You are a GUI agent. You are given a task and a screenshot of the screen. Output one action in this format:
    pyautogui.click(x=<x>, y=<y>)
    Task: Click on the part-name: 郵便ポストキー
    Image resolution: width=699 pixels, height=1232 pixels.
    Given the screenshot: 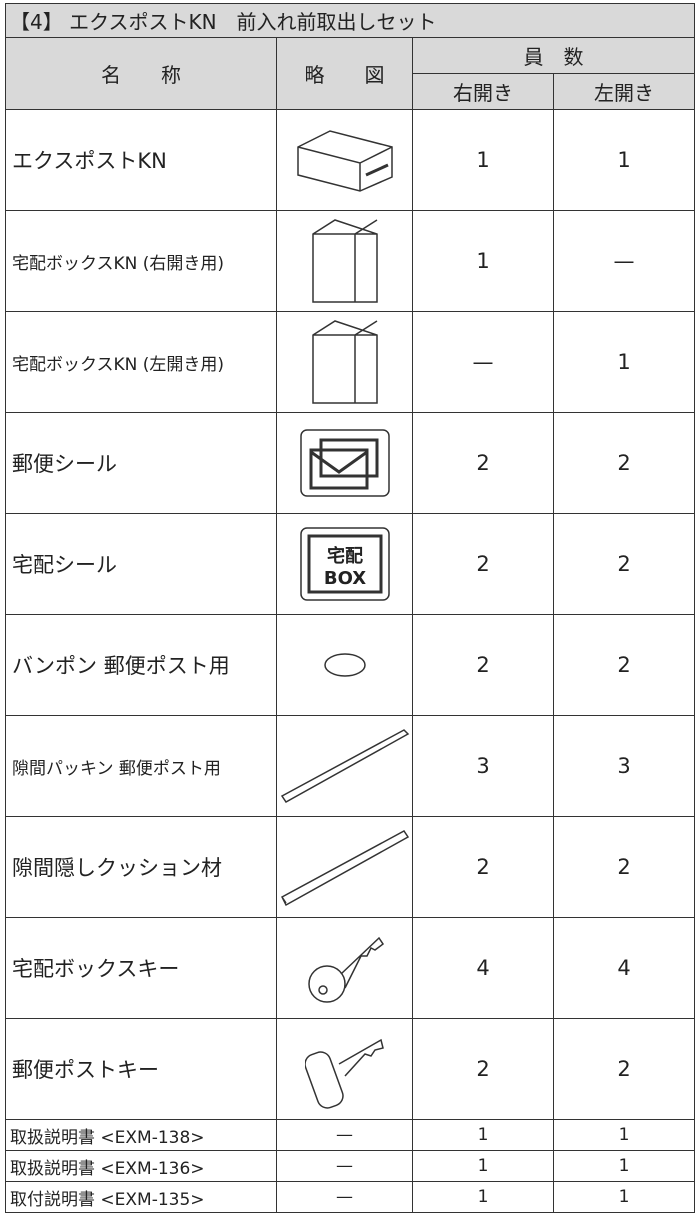 What is the action you would take?
    pyautogui.click(x=141, y=1069)
    